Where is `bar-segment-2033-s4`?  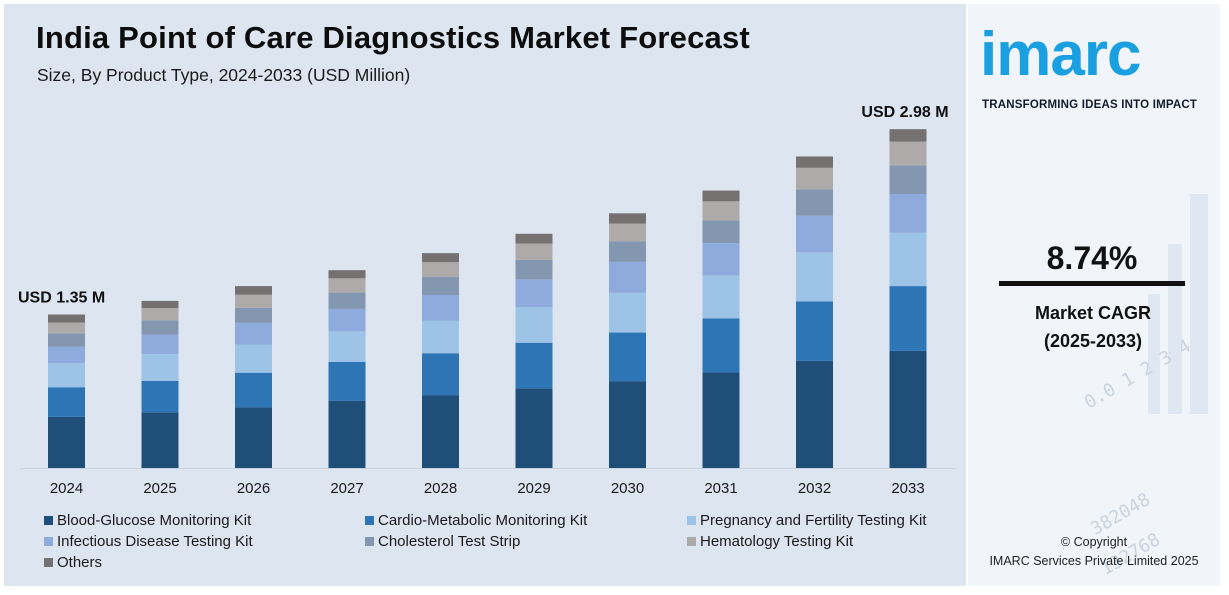
bar-segment-2033-s4 is located at coordinates (908, 179).